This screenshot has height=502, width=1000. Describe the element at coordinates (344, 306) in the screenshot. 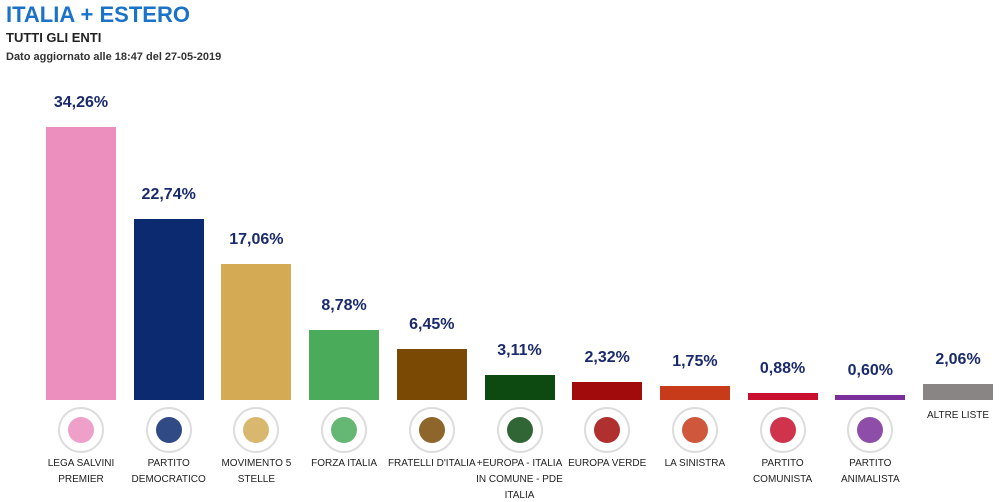

I see `value-label: 8,78%` at that location.